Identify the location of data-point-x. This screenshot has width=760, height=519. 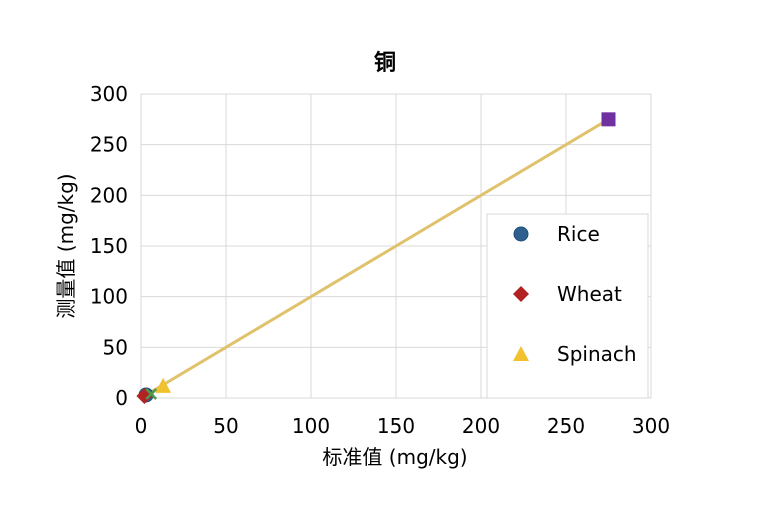
(151, 394).